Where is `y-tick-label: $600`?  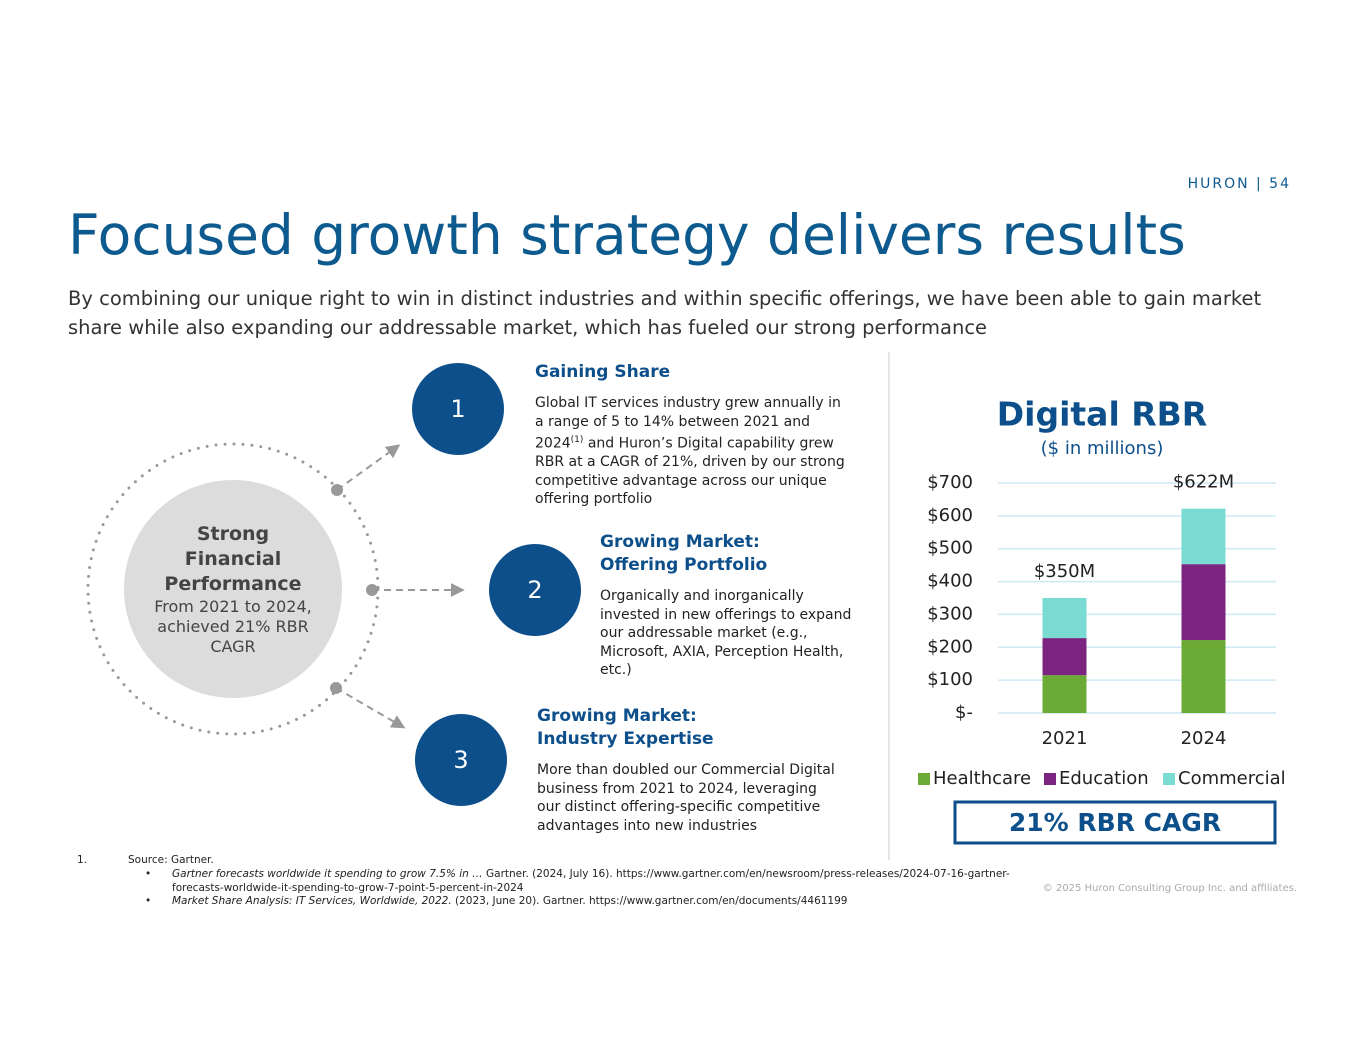 y-tick-label: $600 is located at coordinates (950, 515).